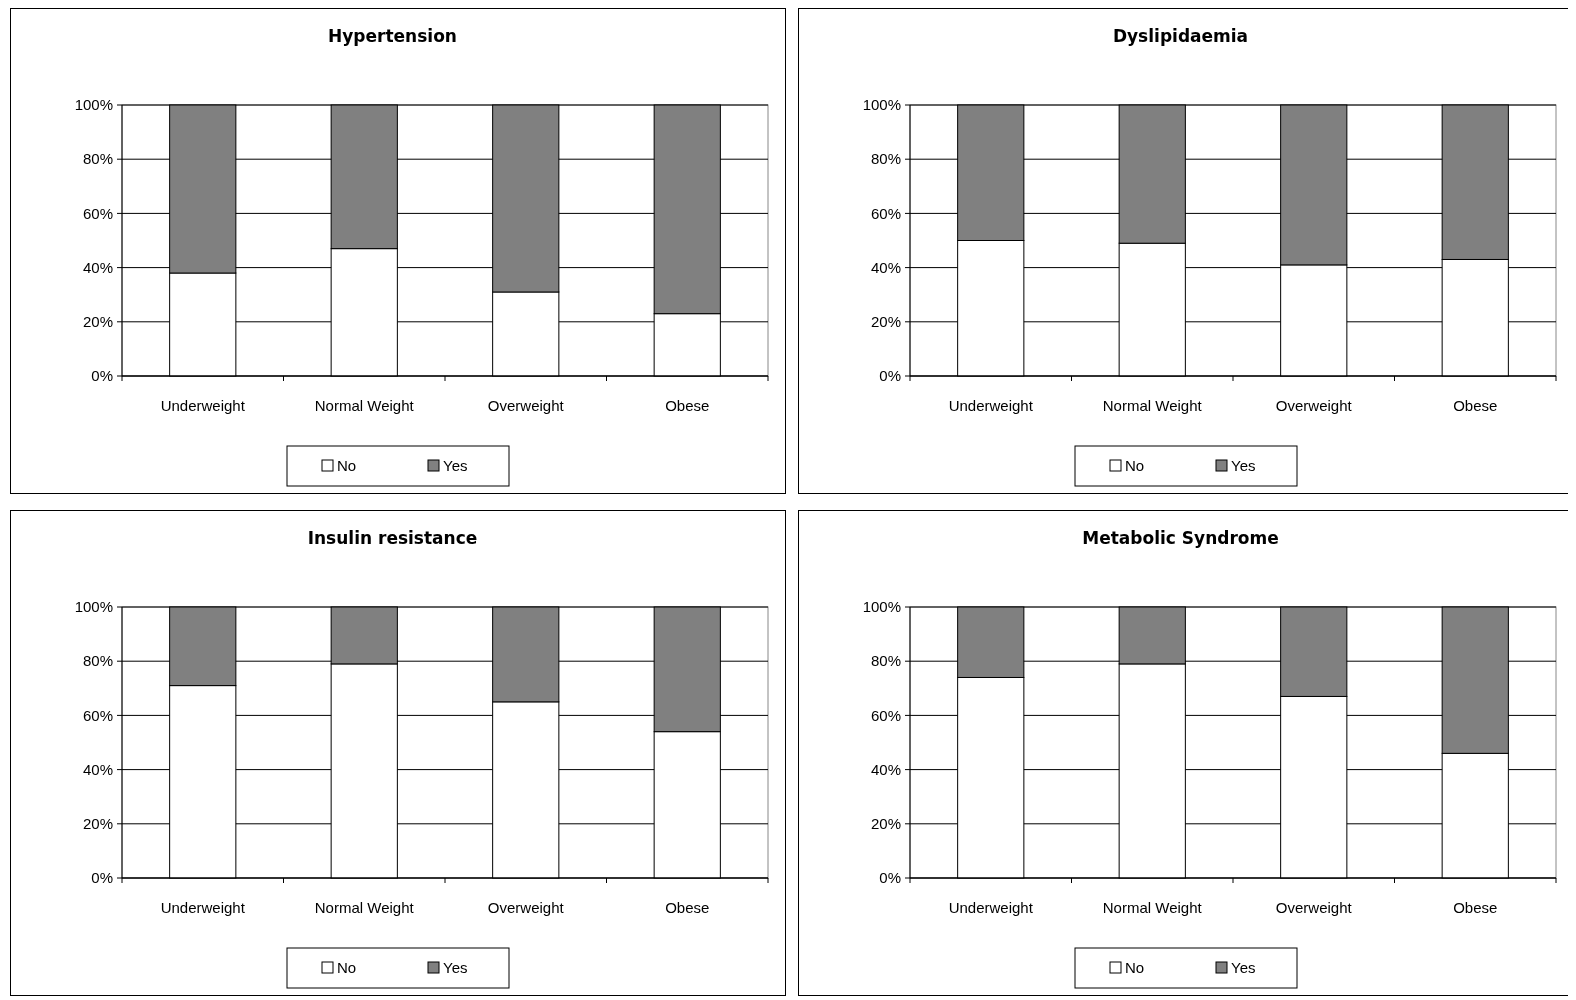 The height and width of the screenshot is (1000, 1576). I want to click on chart-title: Insulin resistance, so click(392, 538).